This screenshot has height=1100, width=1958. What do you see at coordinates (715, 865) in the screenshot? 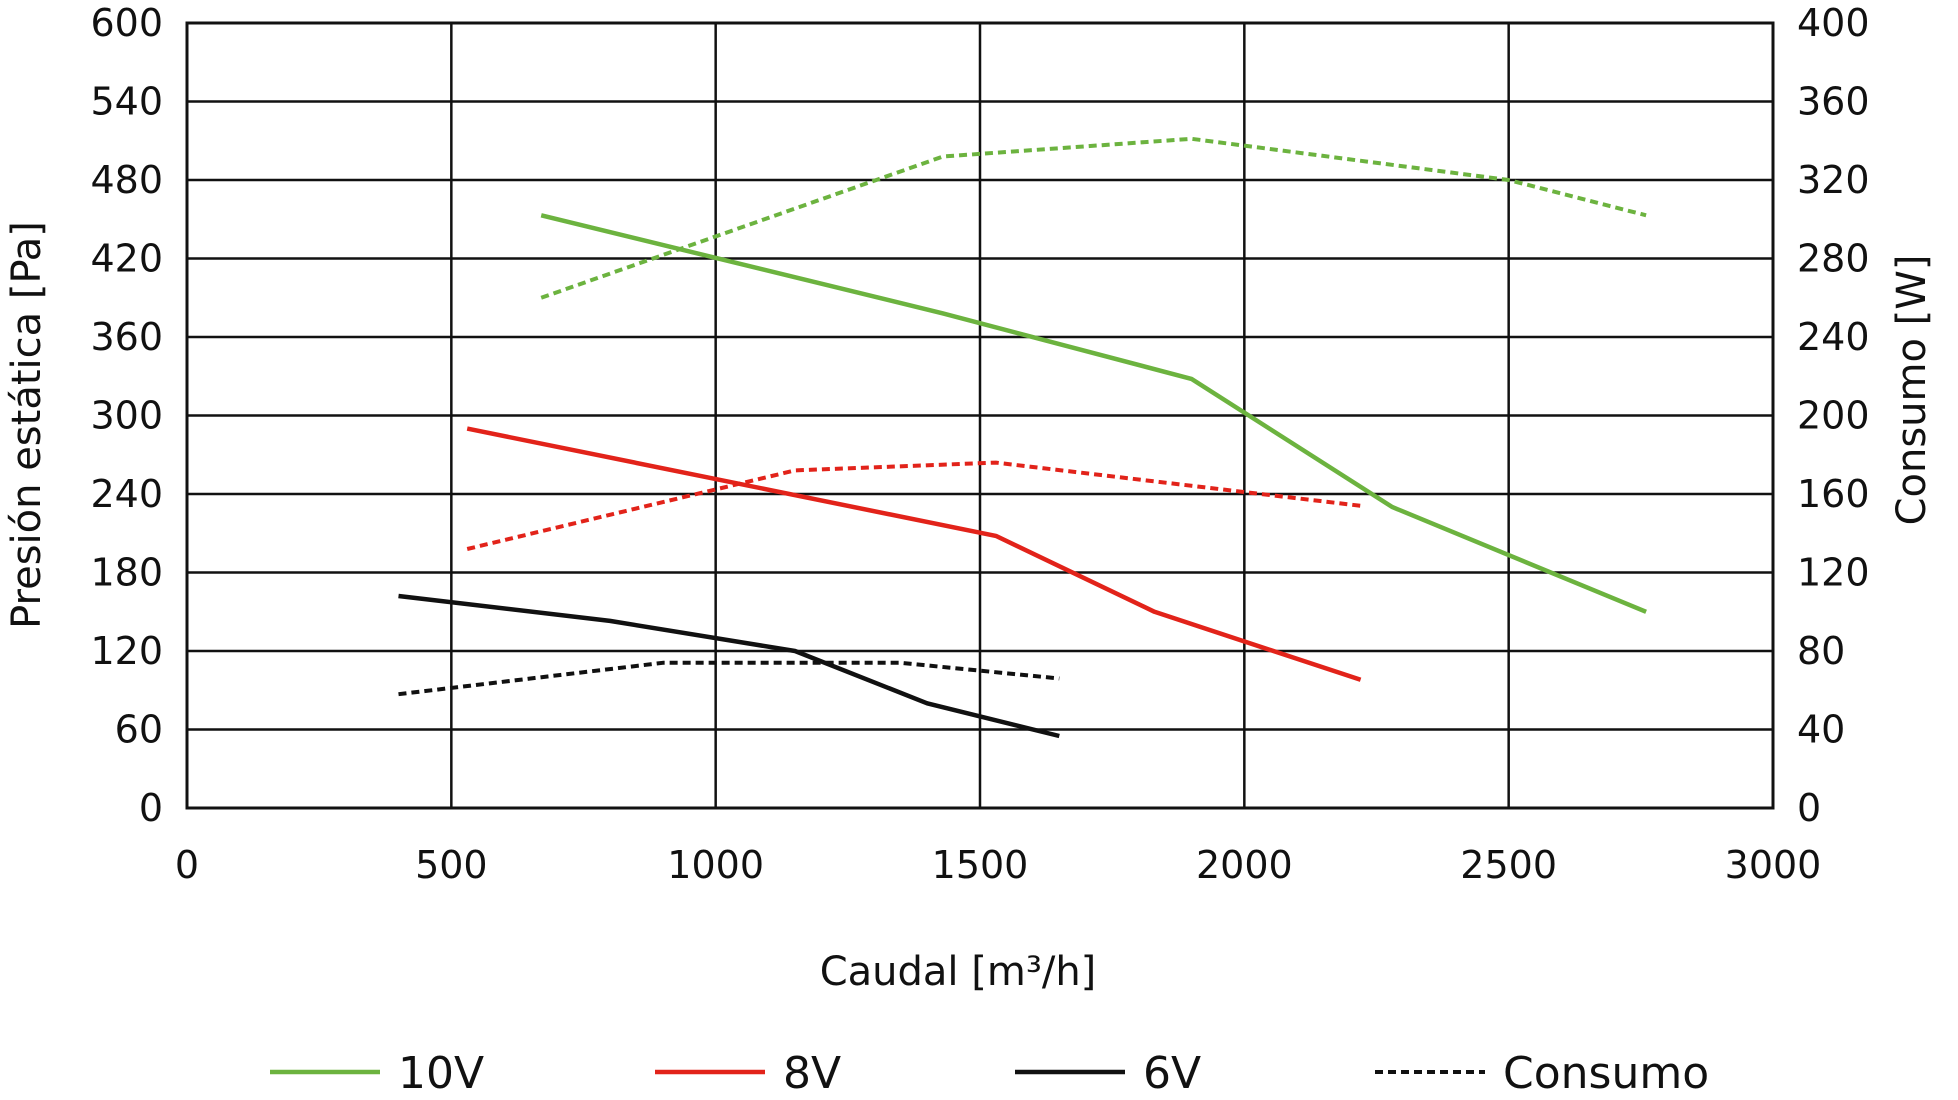
I see `x-tick-label: 1000` at bounding box center [715, 865].